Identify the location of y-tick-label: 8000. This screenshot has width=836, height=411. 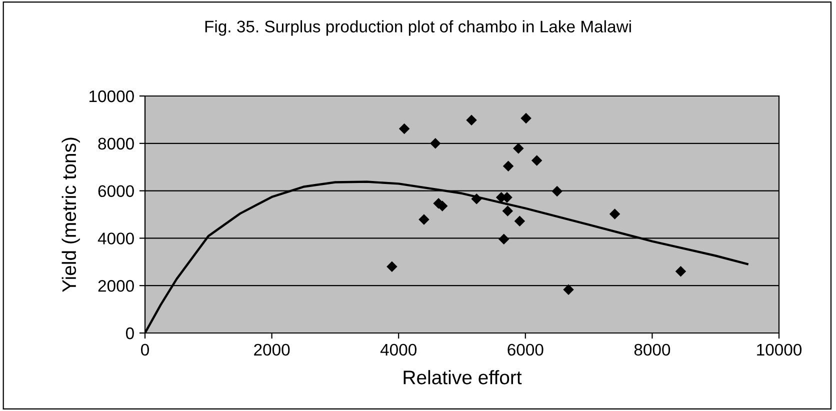
(116, 144).